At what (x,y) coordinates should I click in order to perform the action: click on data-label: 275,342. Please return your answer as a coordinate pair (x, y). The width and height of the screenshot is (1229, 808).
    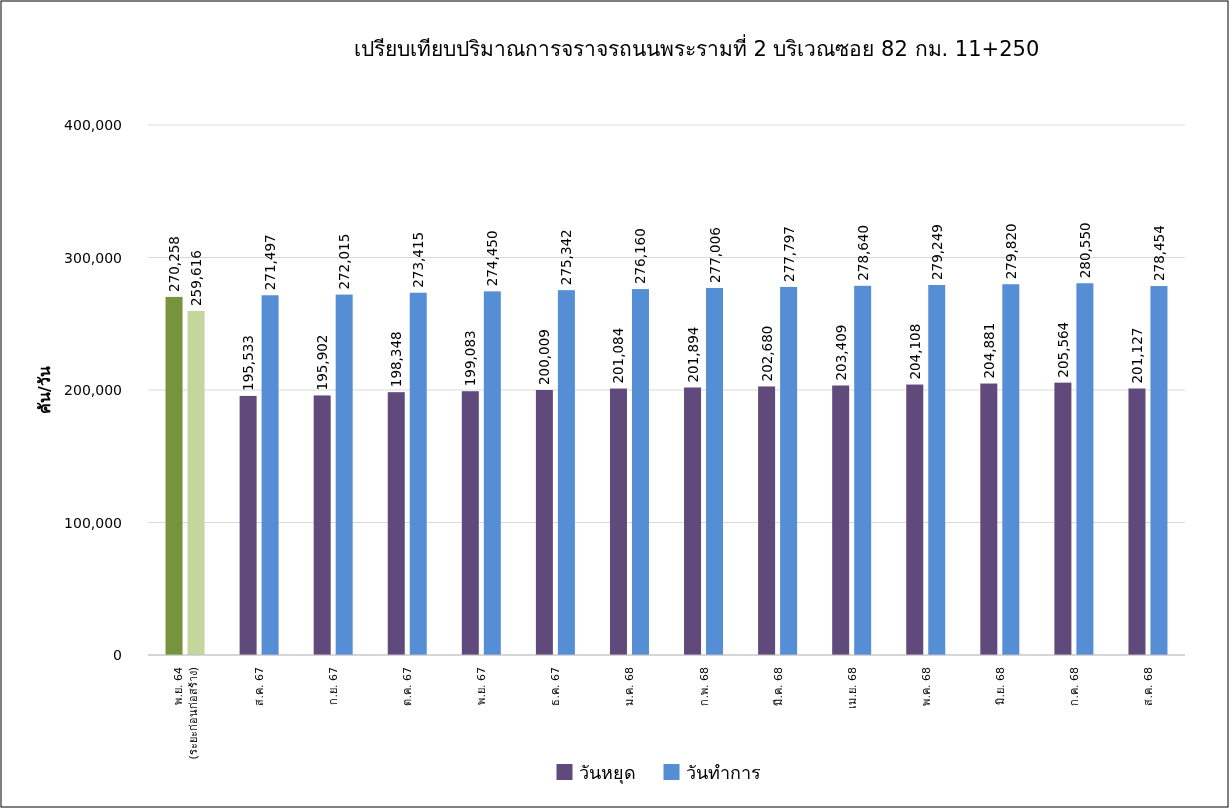
    Looking at the image, I should click on (566, 257).